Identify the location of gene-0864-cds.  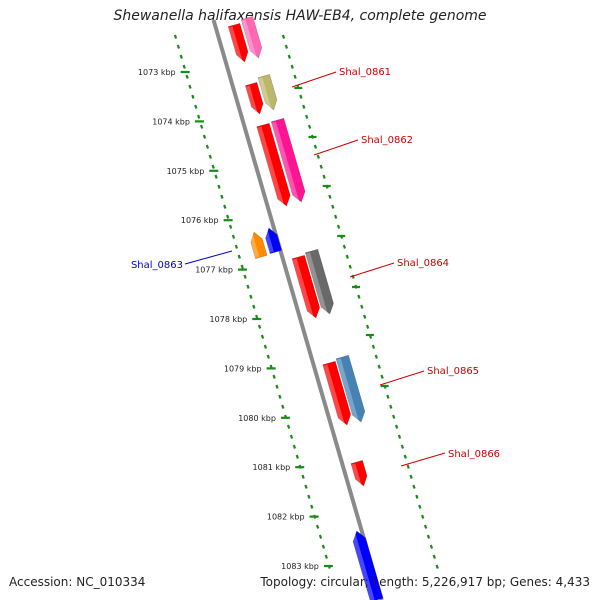
(306, 286).